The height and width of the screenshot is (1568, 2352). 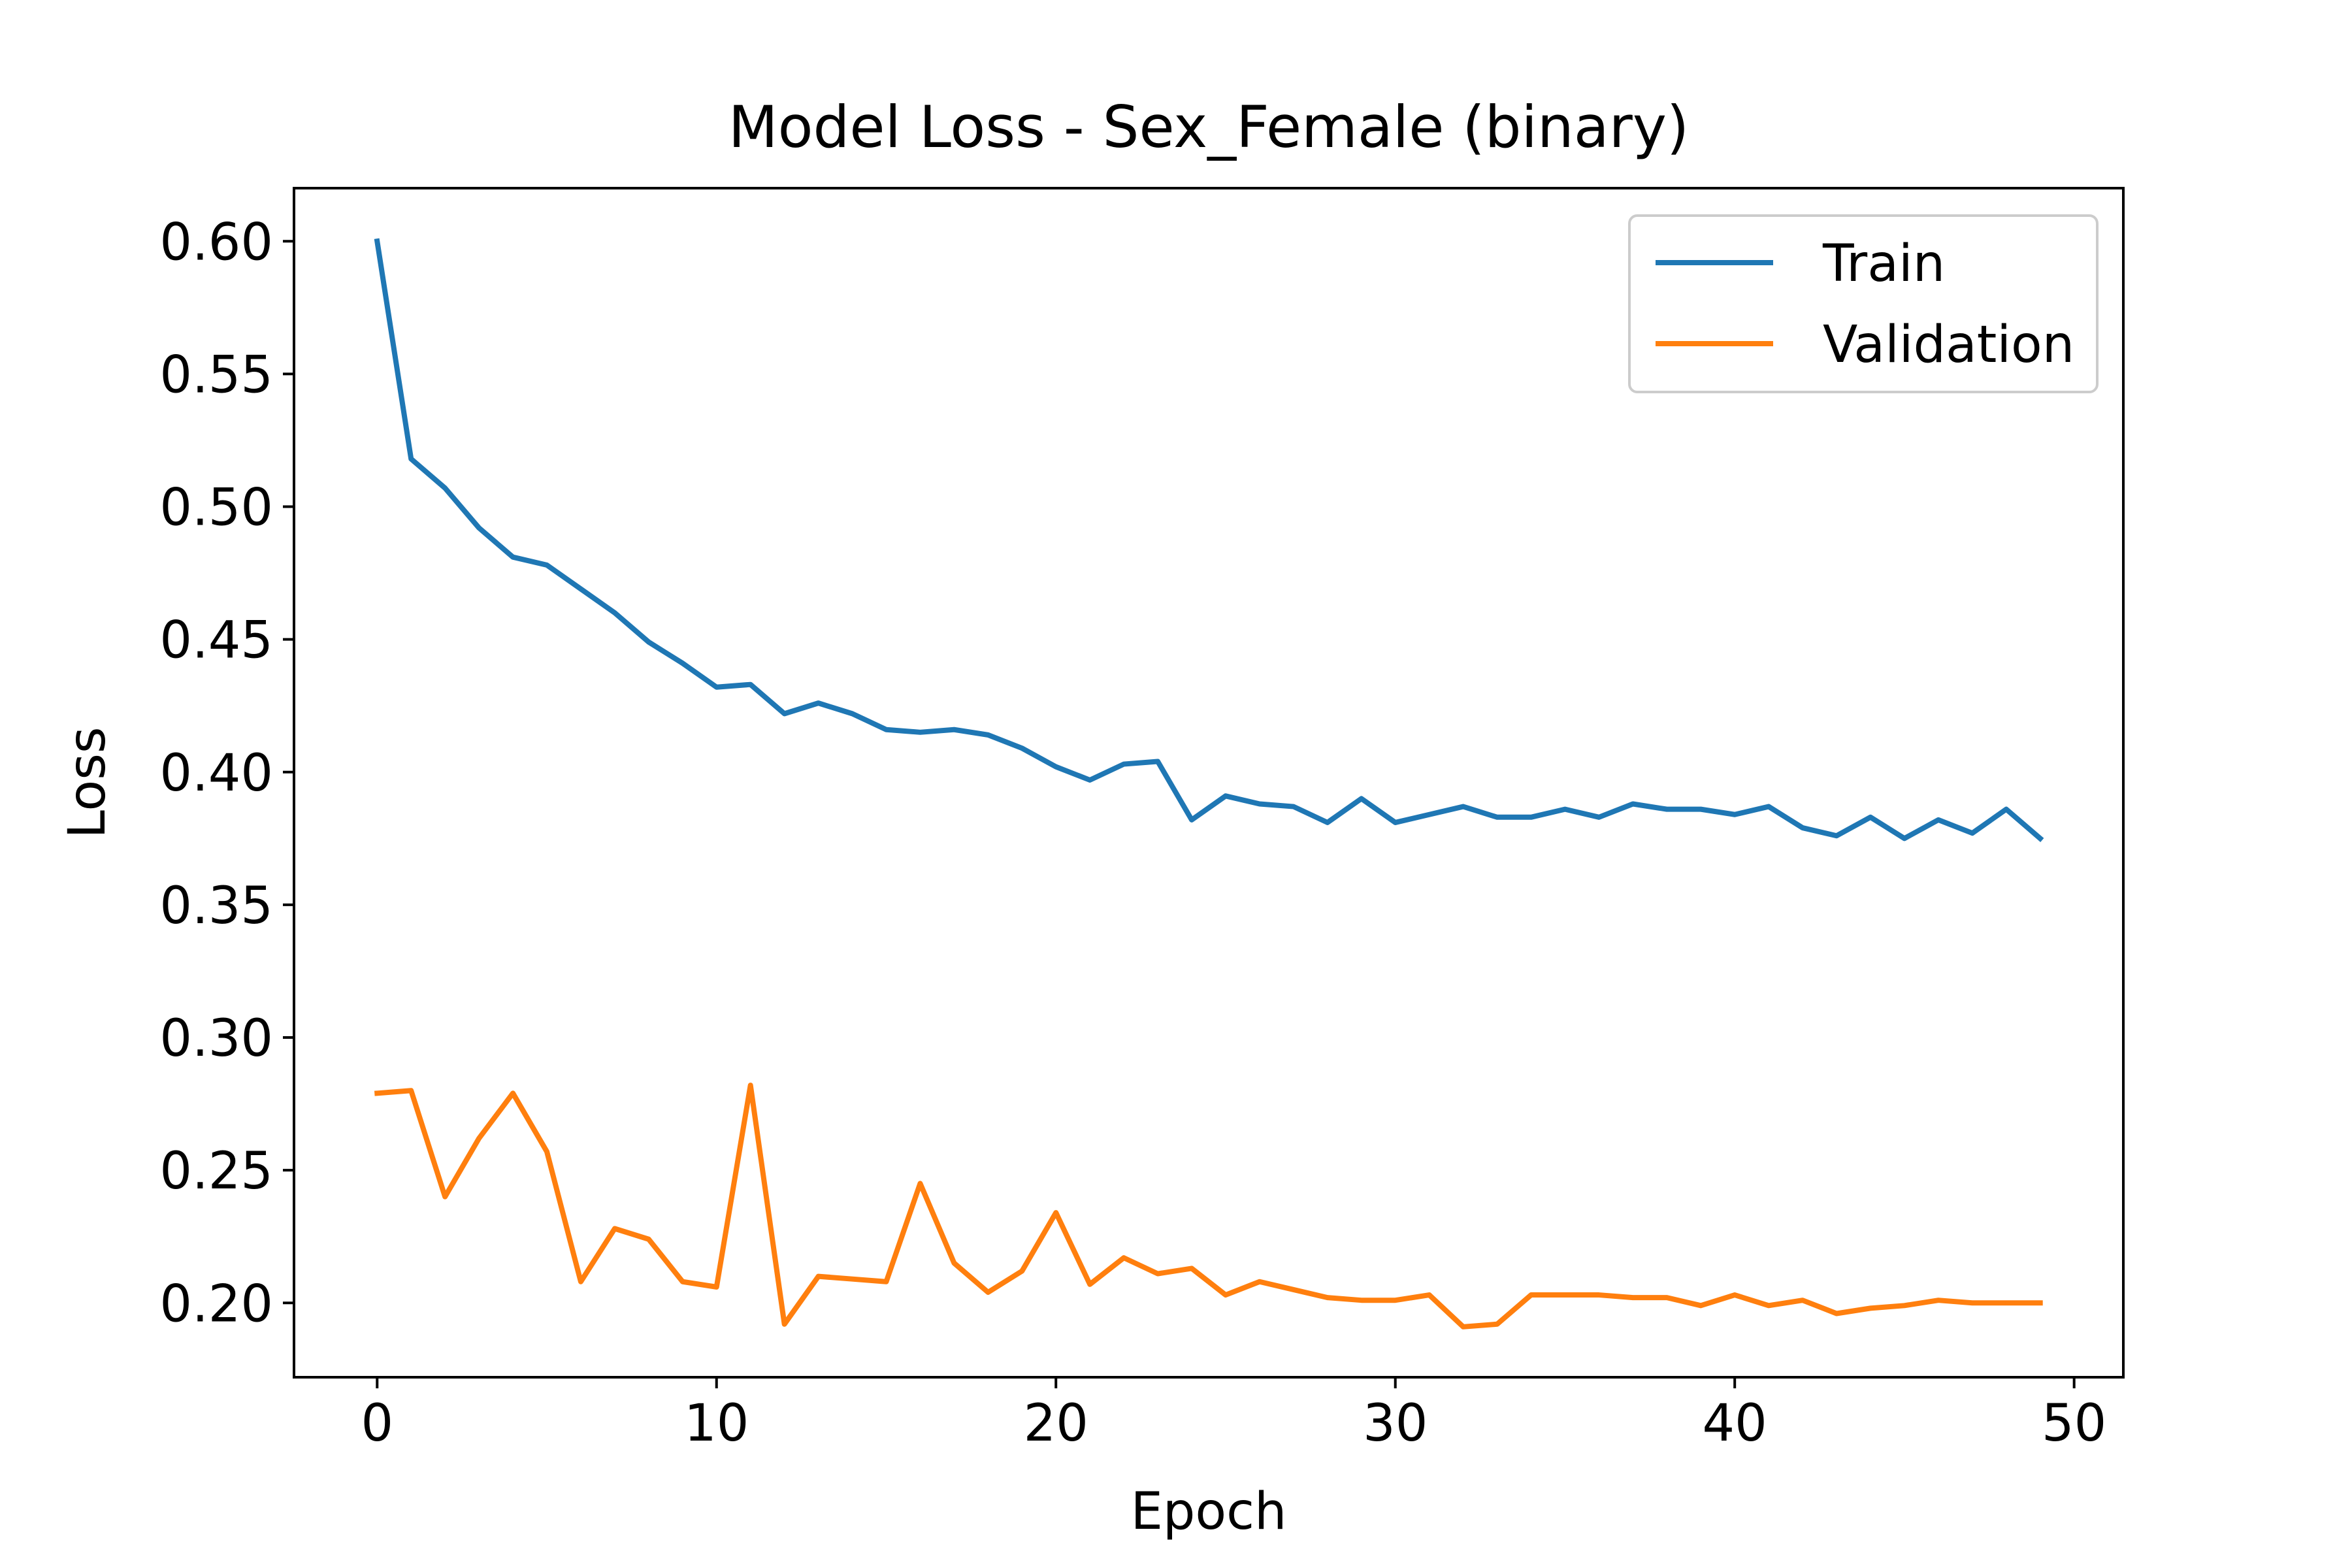 What do you see at coordinates (216, 508) in the screenshot?
I see `y-tick-label: 0.50` at bounding box center [216, 508].